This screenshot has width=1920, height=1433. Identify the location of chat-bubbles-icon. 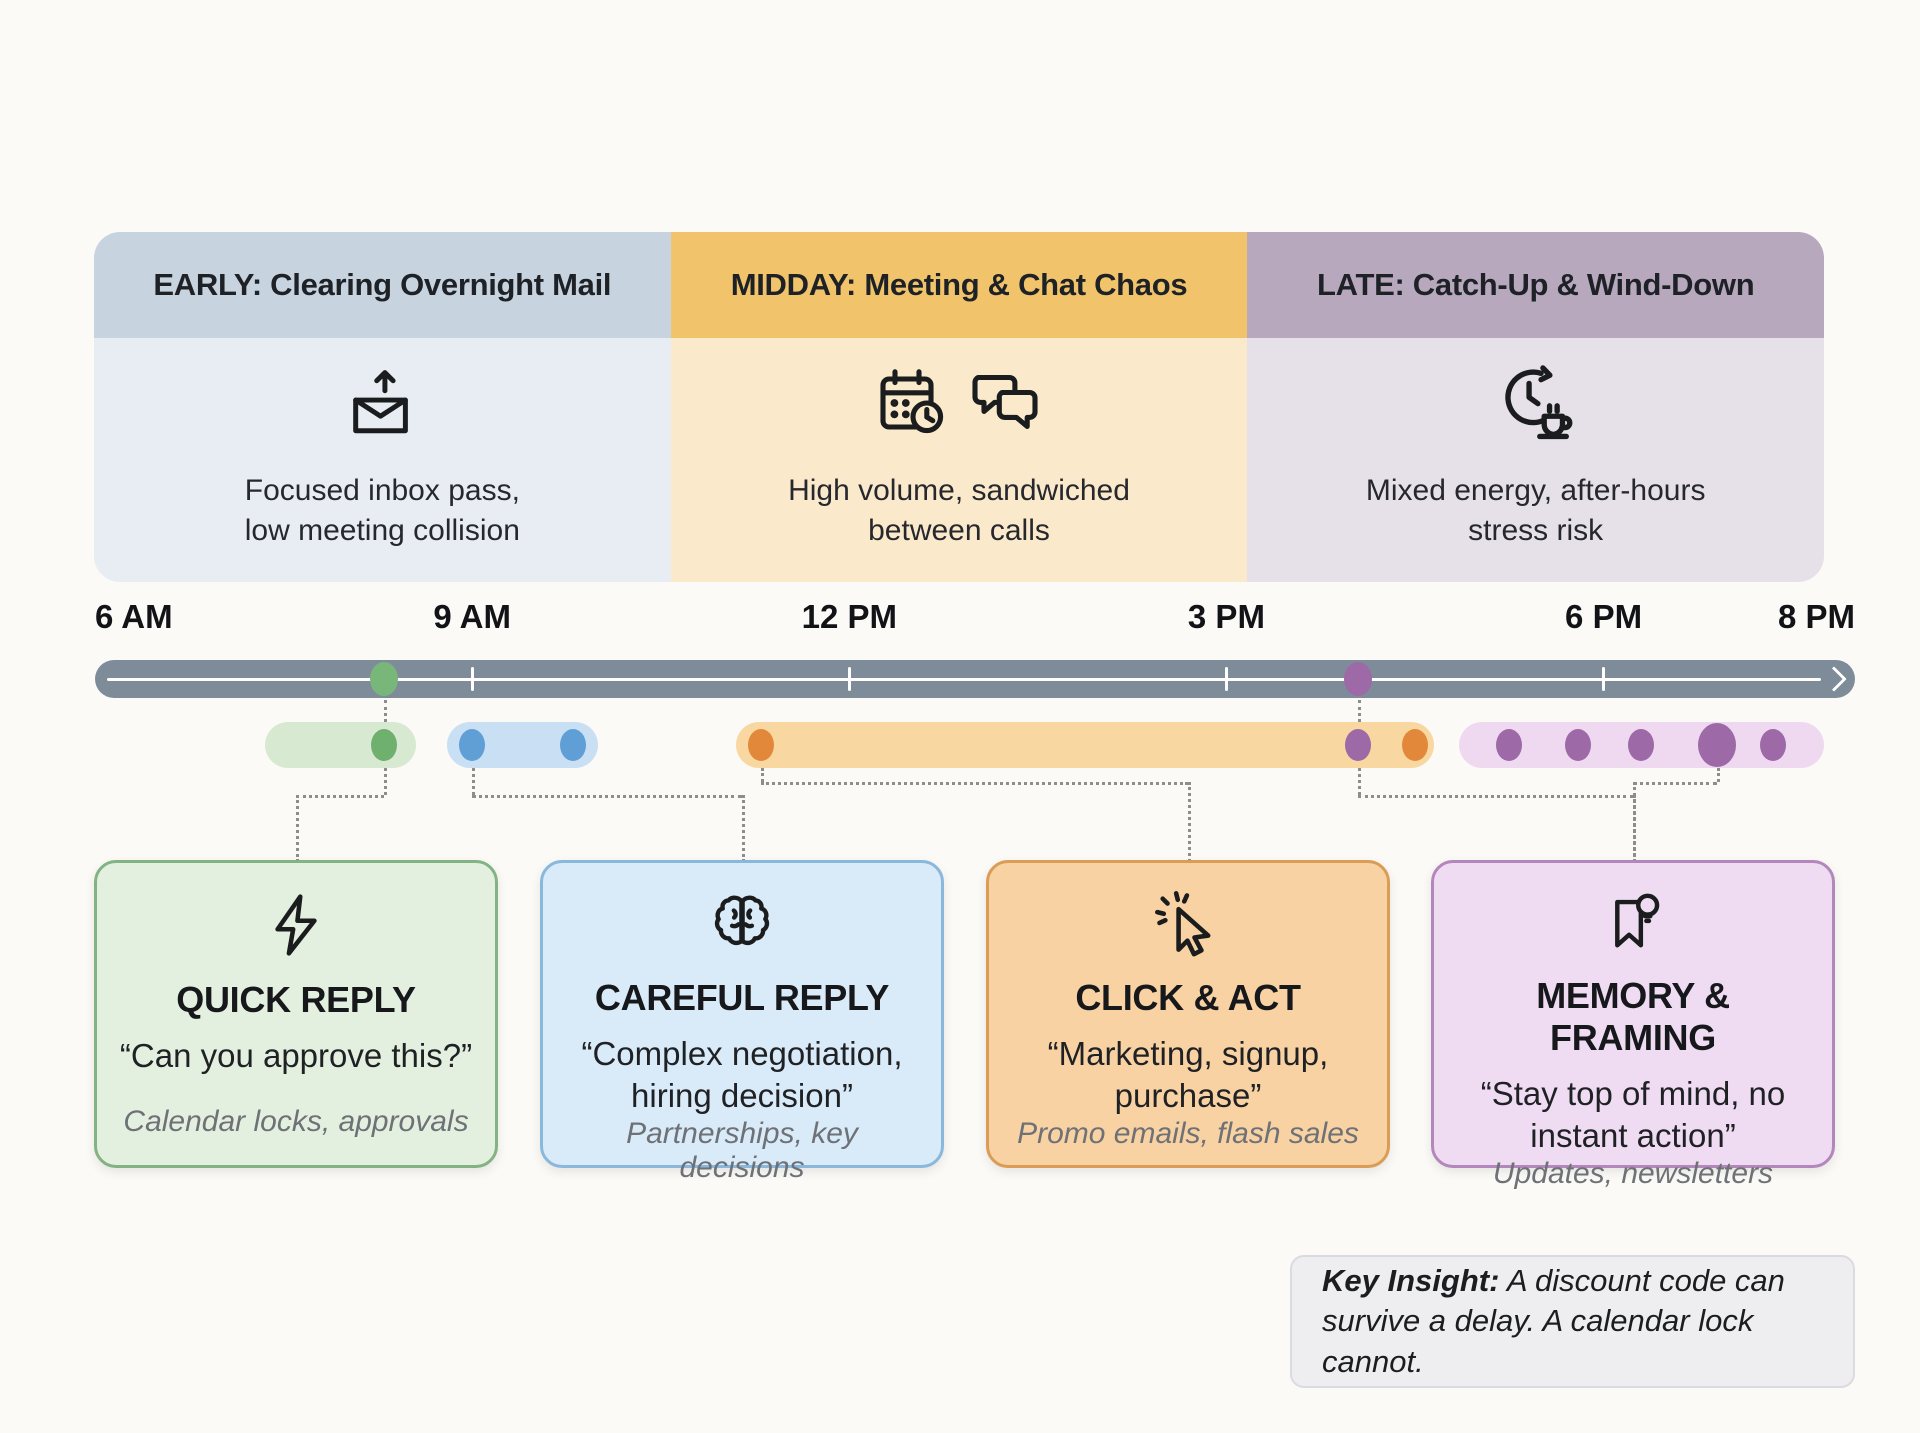
(1005, 403).